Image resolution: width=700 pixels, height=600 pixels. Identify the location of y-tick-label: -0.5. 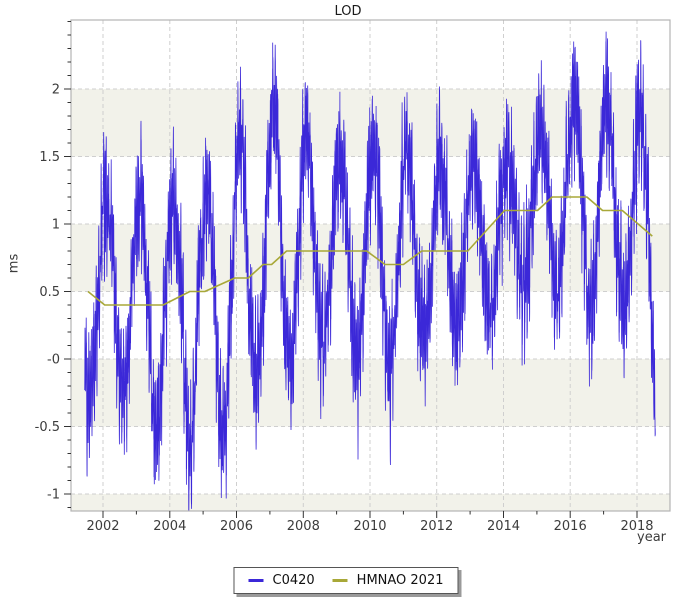
(47, 427).